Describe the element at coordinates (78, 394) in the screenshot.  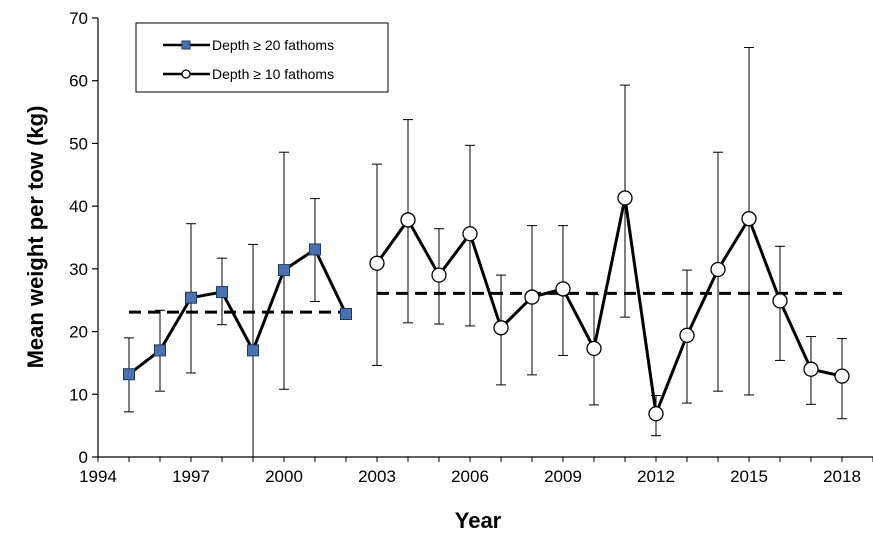
I see `y-tick-label: 10` at that location.